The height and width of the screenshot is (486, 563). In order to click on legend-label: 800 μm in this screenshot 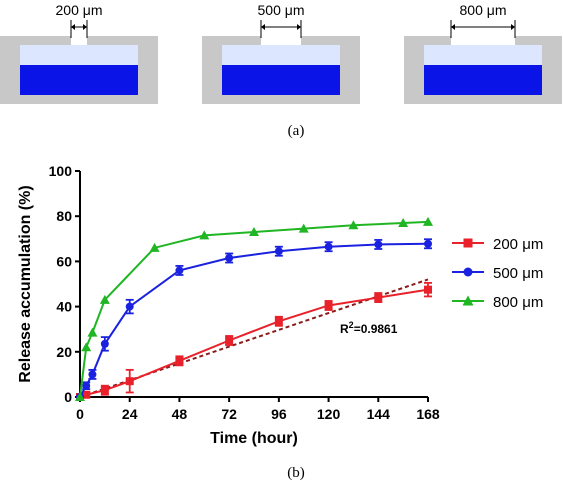, I will do `click(518, 302)`.